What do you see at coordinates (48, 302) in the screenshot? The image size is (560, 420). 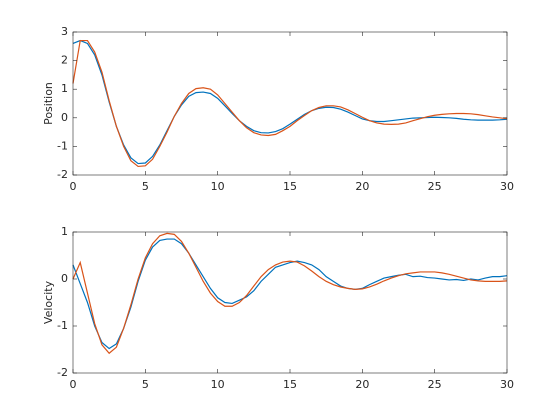 I see `y-axis-label: Velocity` at bounding box center [48, 302].